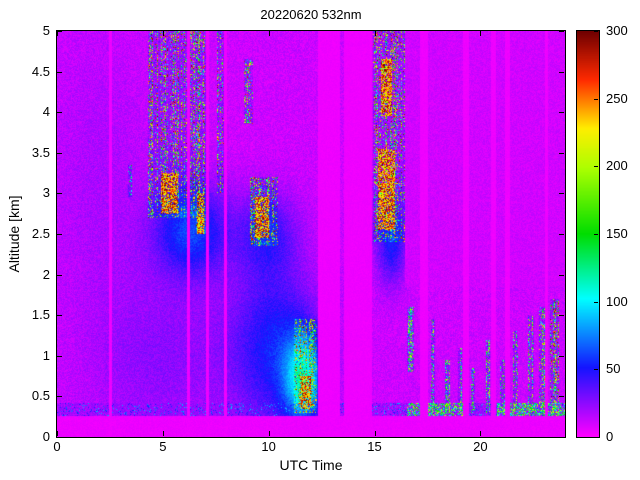 The image size is (640, 480). Describe the element at coordinates (40, 71) in the screenshot. I see `y-tick-label: 4.5` at that location.